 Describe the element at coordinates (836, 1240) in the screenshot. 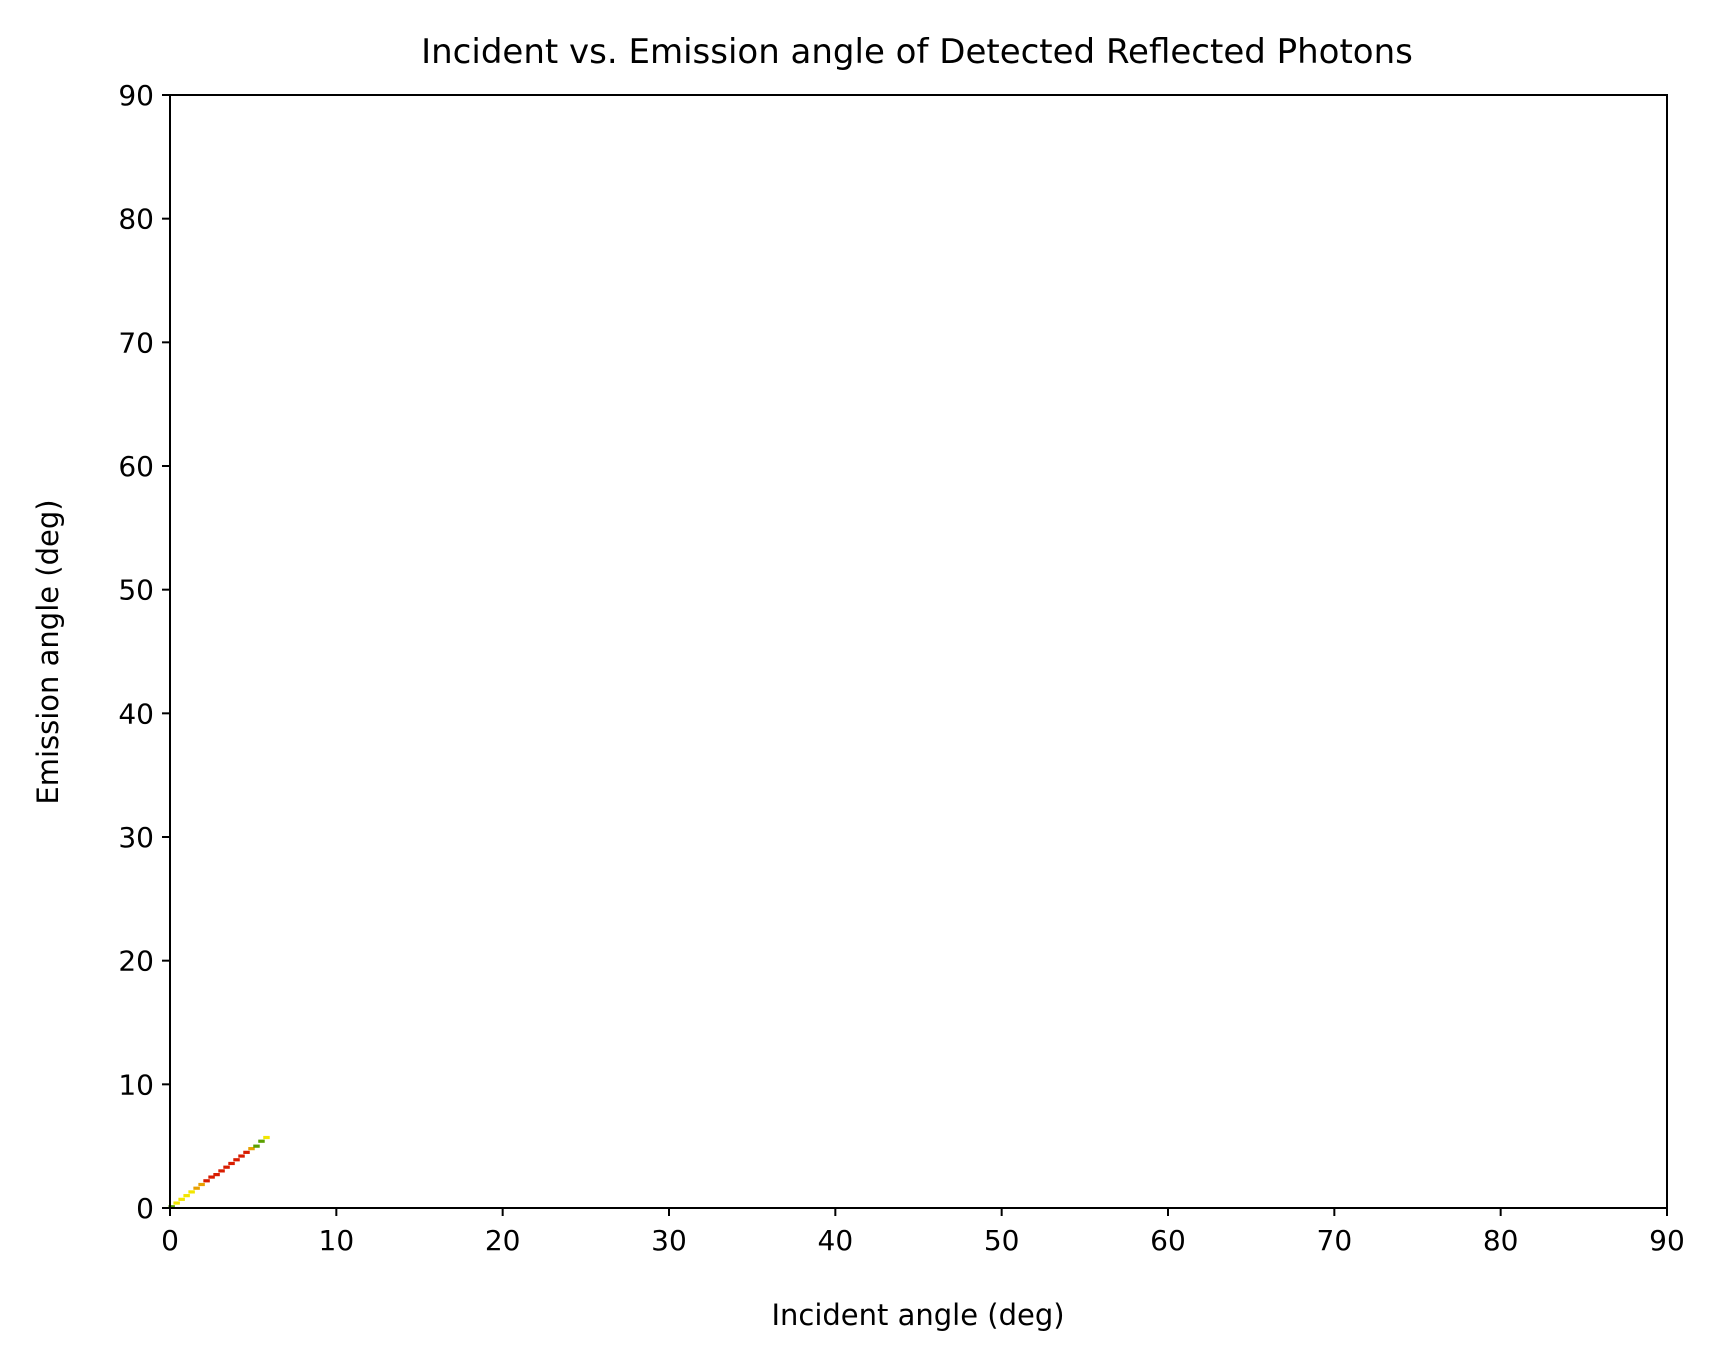

I see `x-tick-label: 40` at that location.